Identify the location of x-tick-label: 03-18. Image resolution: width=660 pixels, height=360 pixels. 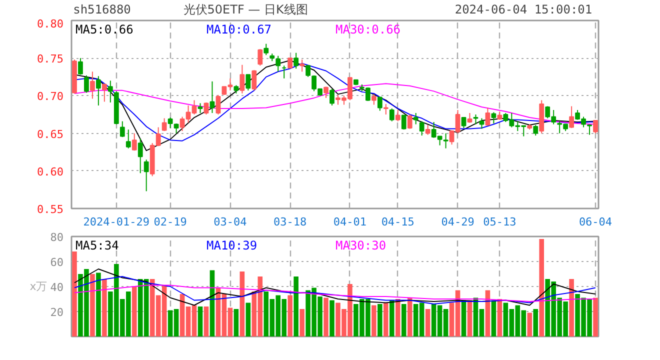
(290, 222).